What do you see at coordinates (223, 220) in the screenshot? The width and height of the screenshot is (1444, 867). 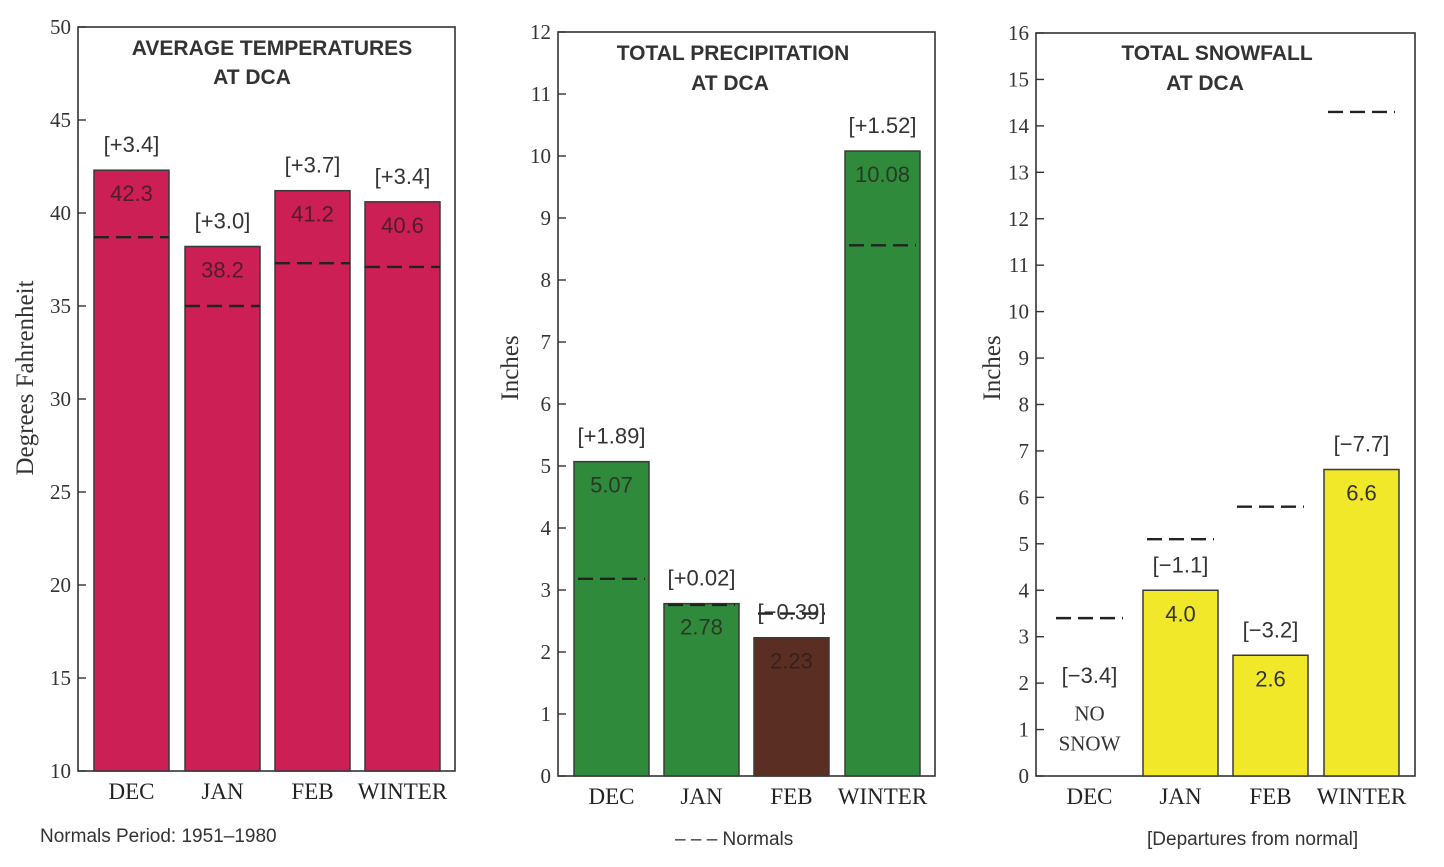 I see `departure-label: [+3.0]` at bounding box center [223, 220].